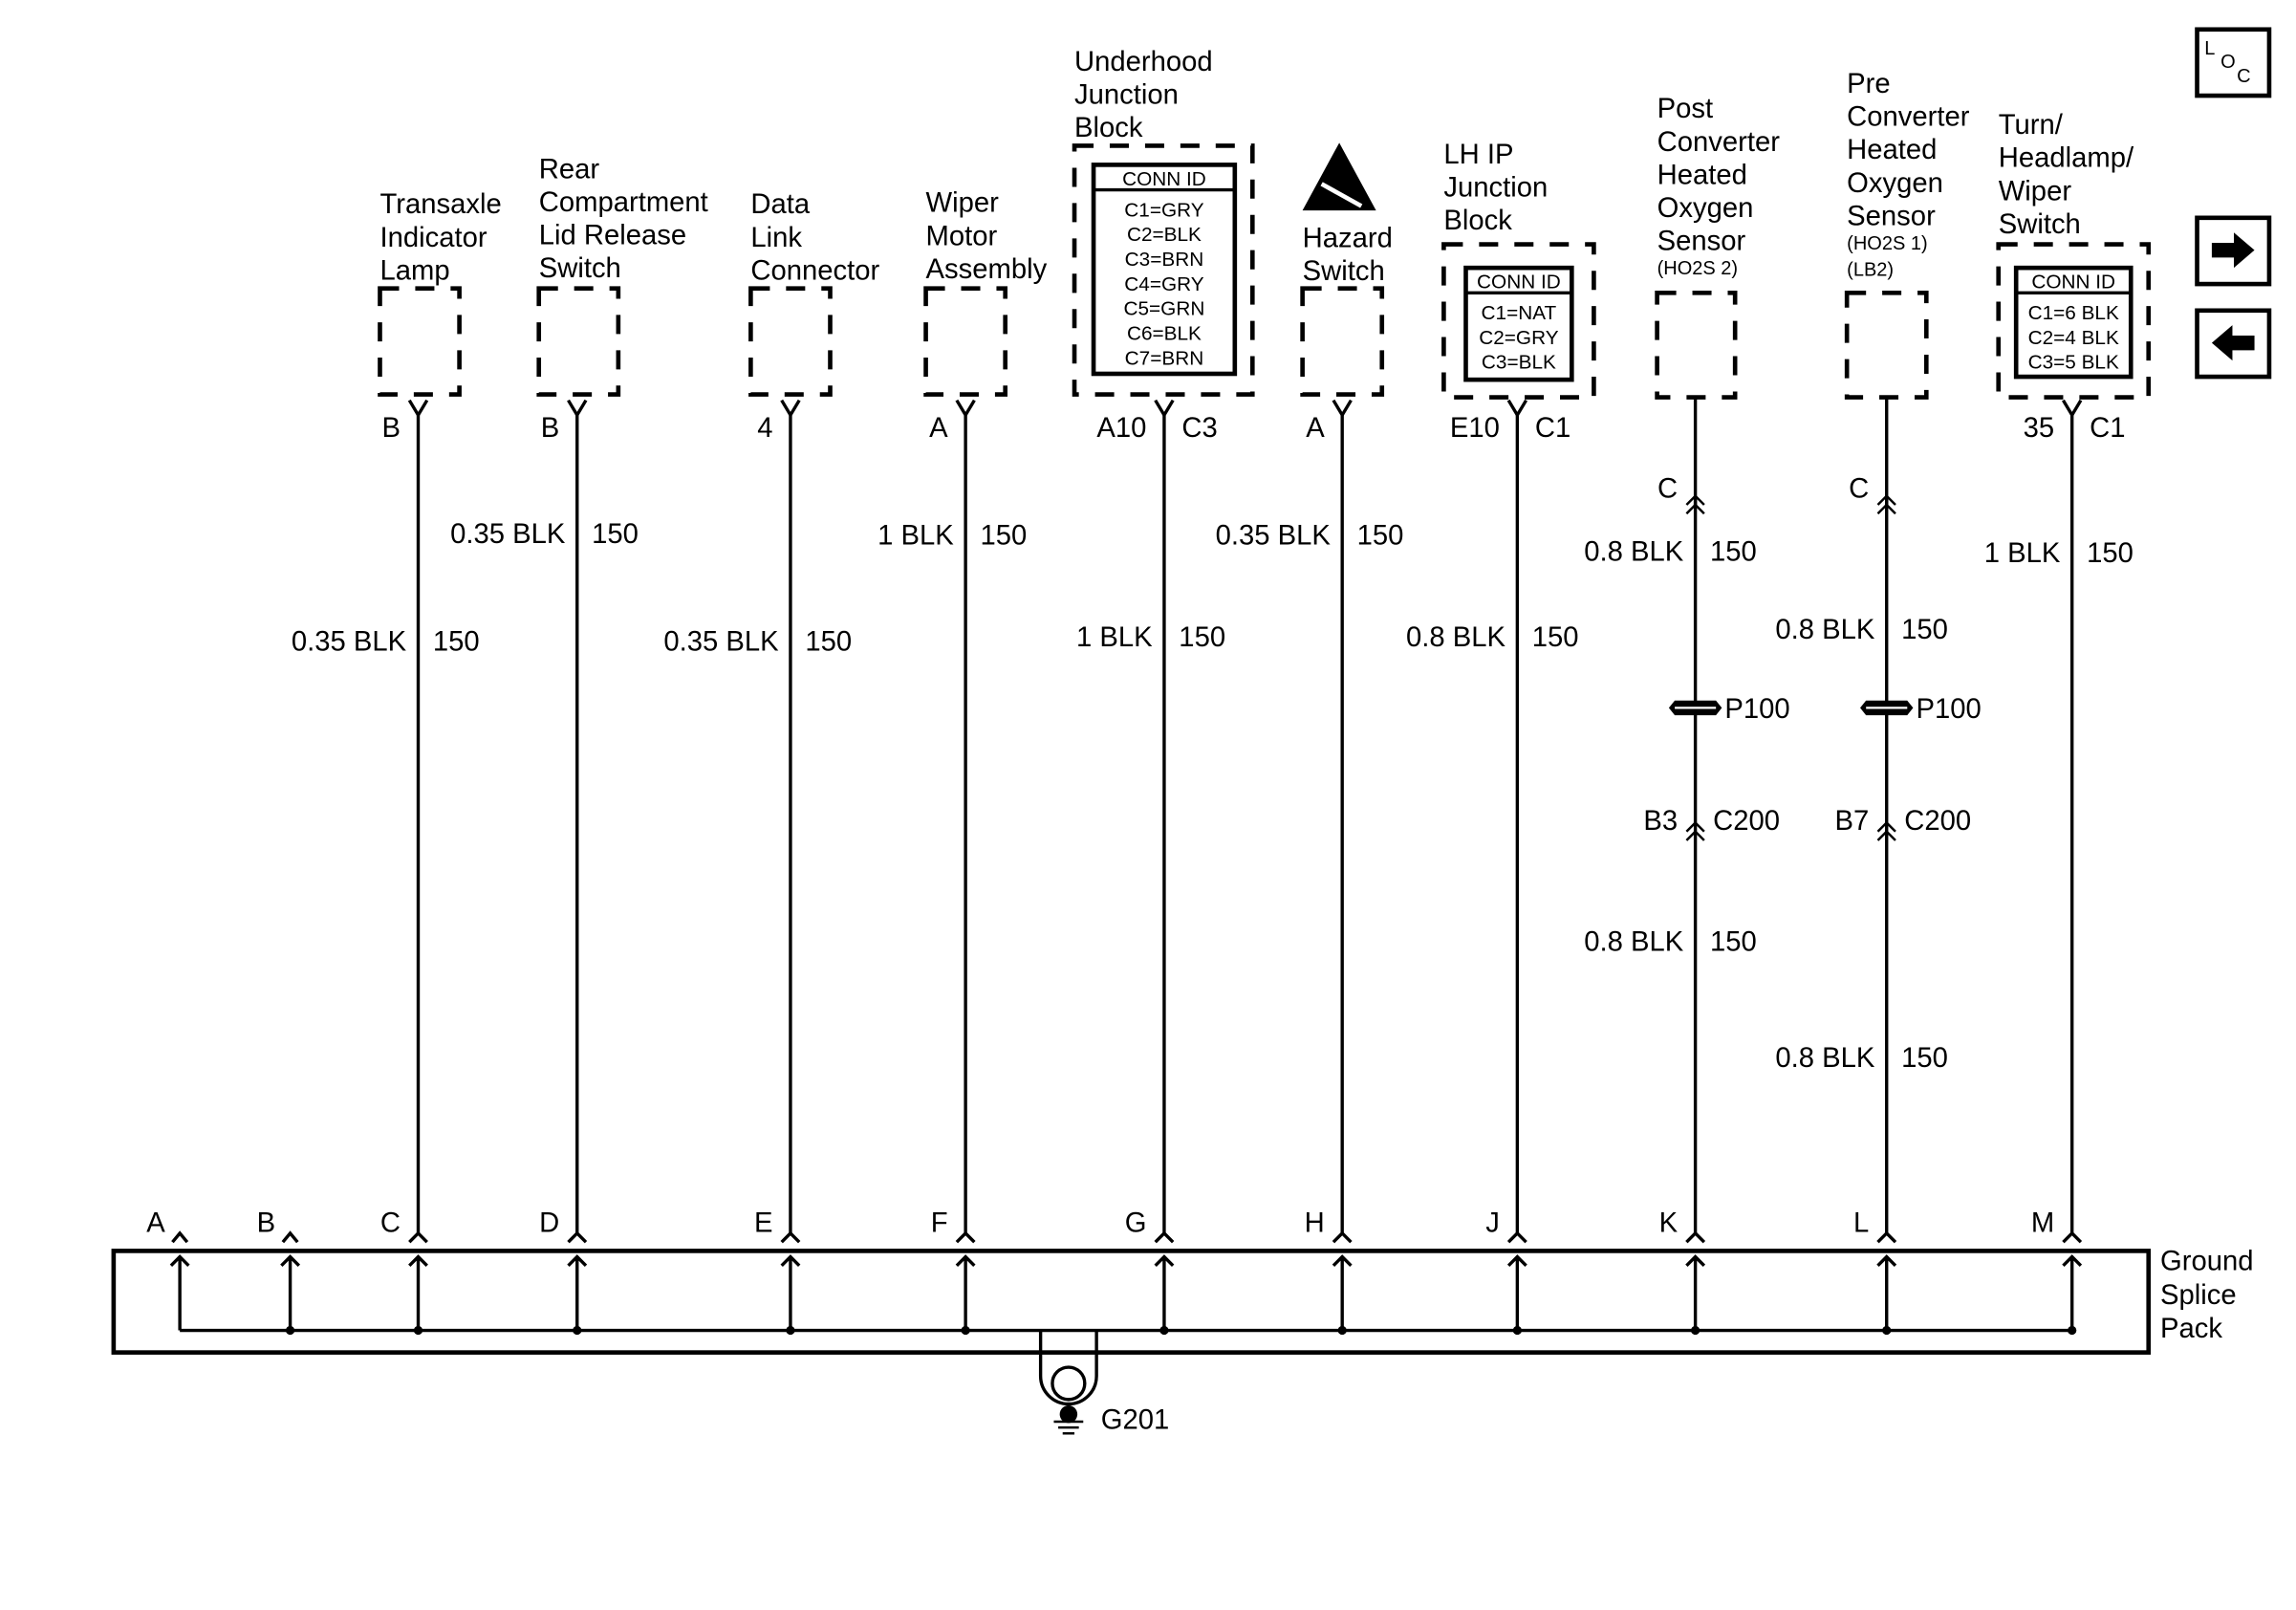 The width and height of the screenshot is (2296, 1610). Describe the element at coordinates (1891, 217) in the screenshot. I see `component-name-line: Sensor` at that location.